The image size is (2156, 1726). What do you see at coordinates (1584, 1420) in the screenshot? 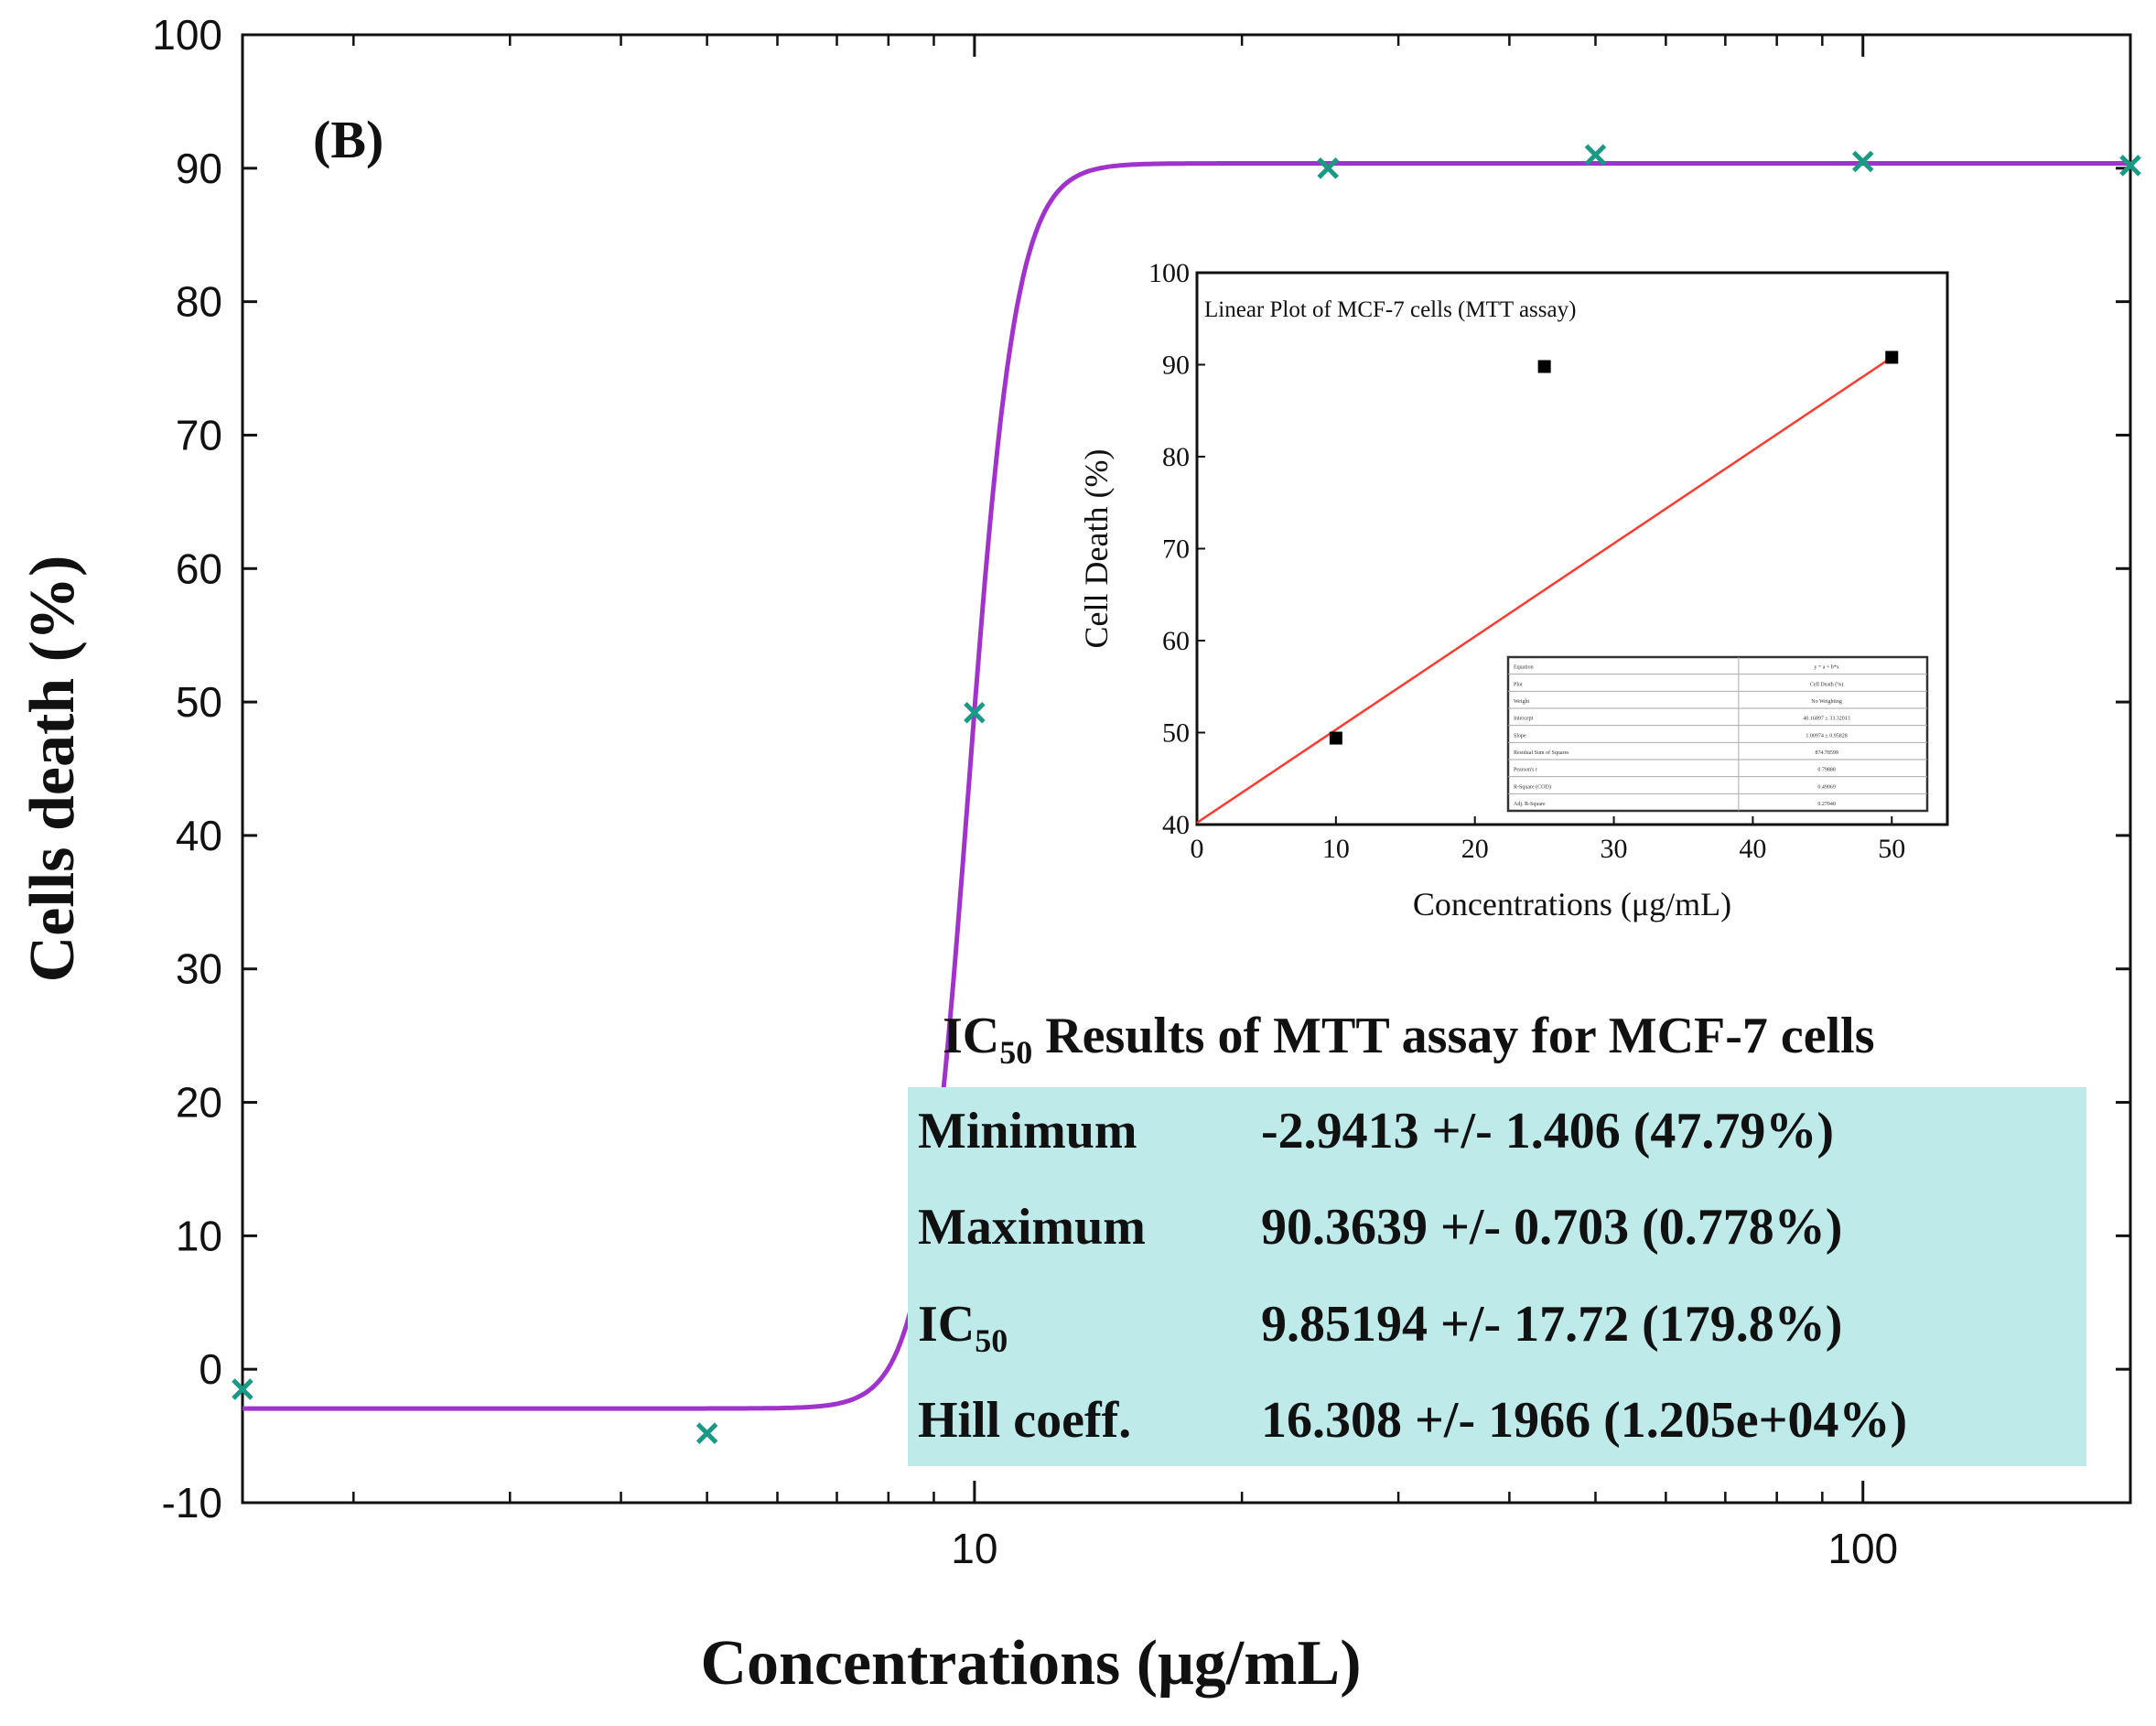
I see `results-row-value: 16.308 +/- 1966 (1.205e+04%)` at bounding box center [1584, 1420].